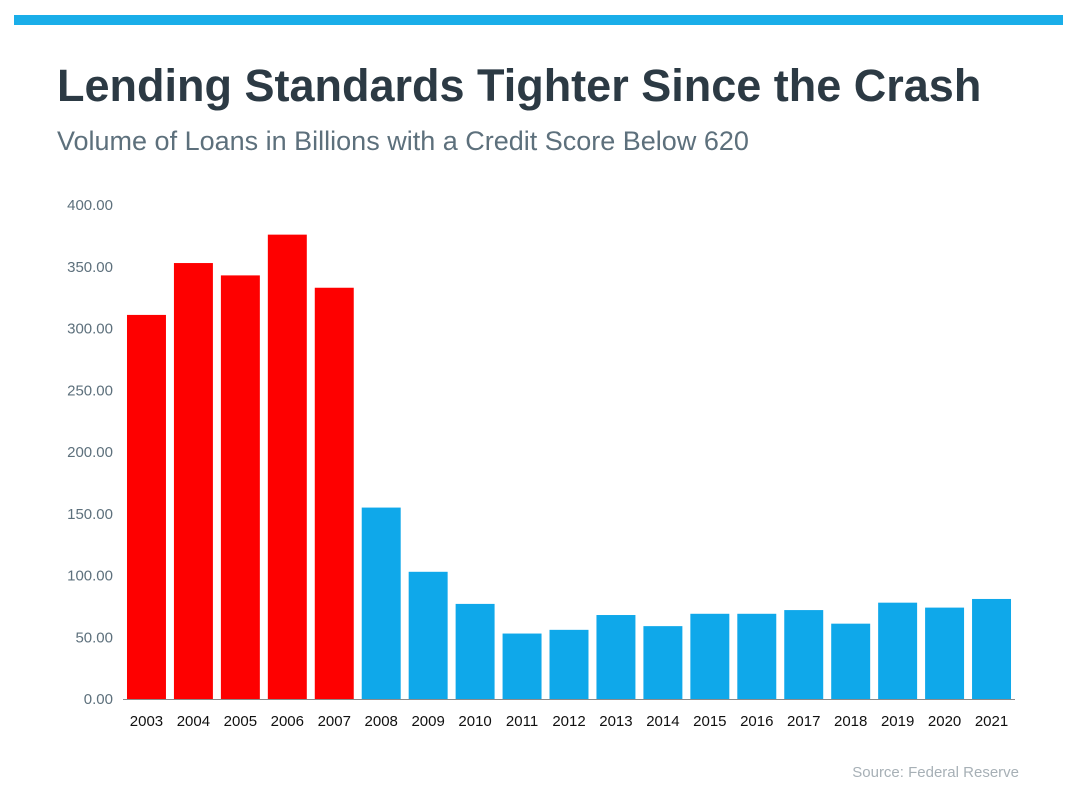  Describe the element at coordinates (475, 651) in the screenshot. I see `bar-2010` at that location.